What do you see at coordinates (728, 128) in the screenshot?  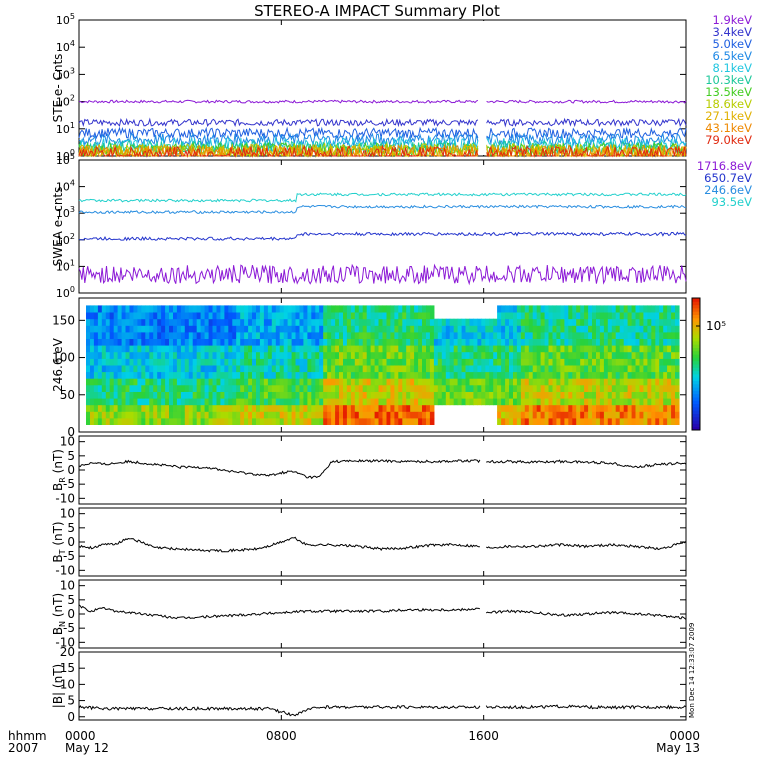 I see `ste-legend-entry: 43.1keV` at bounding box center [728, 128].